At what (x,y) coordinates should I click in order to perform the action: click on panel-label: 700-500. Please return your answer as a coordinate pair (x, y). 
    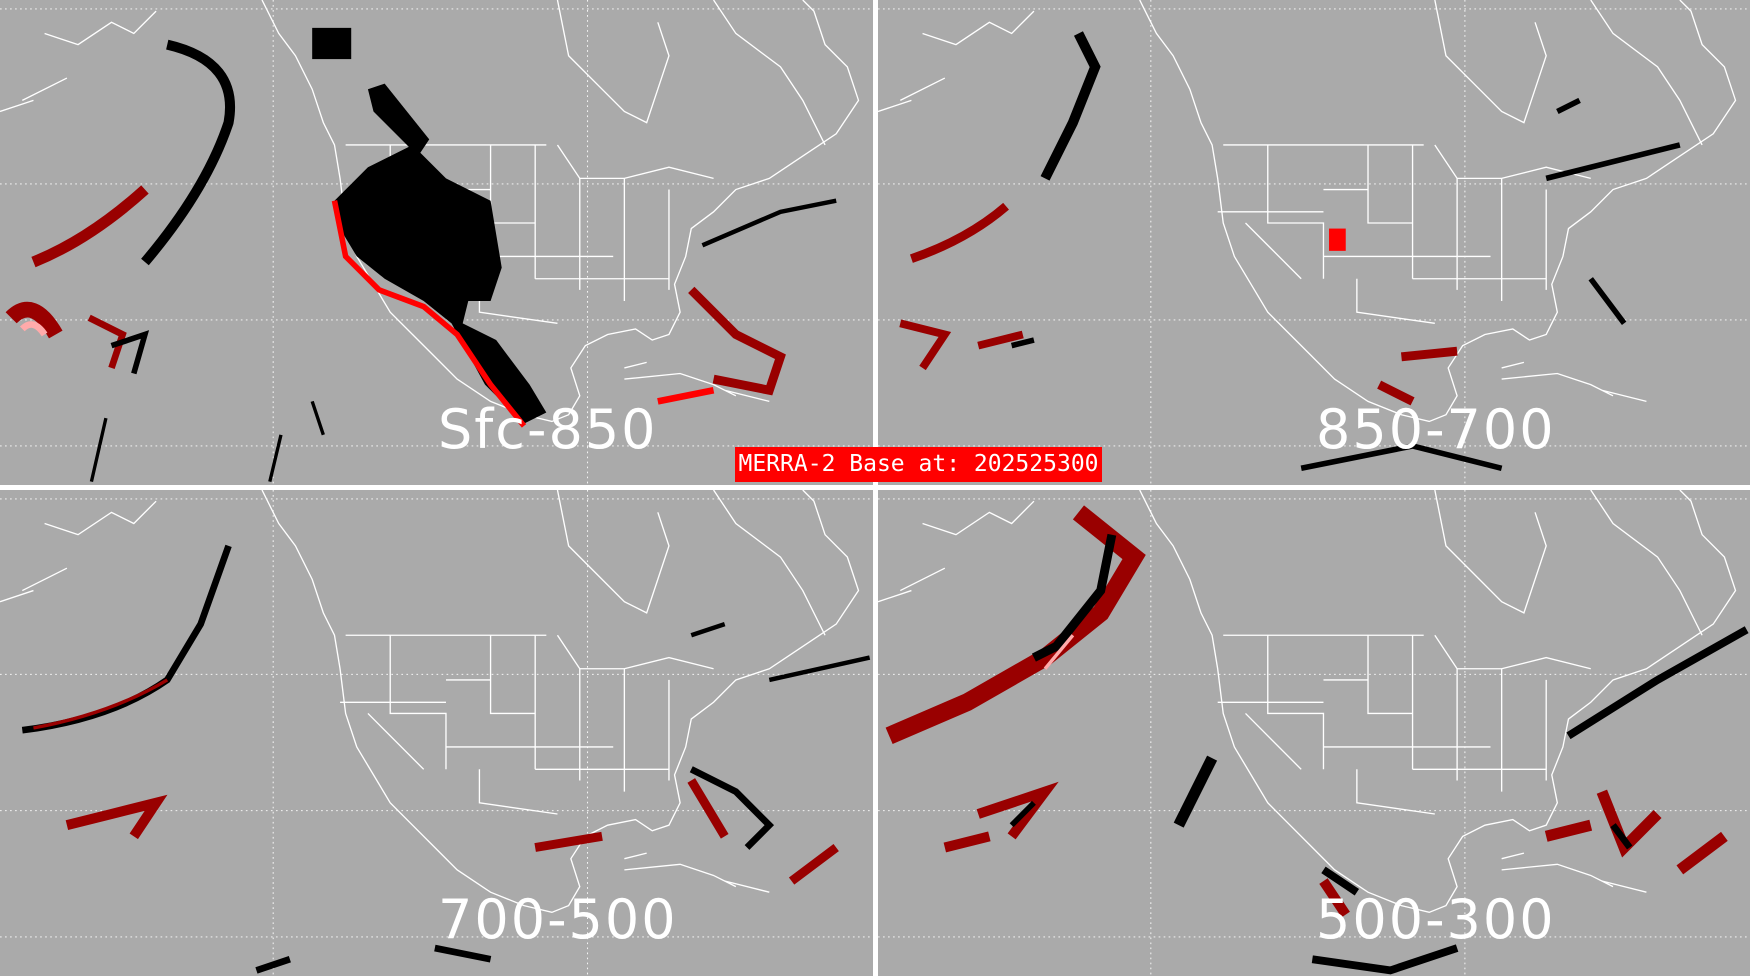
    Looking at the image, I should click on (558, 919).